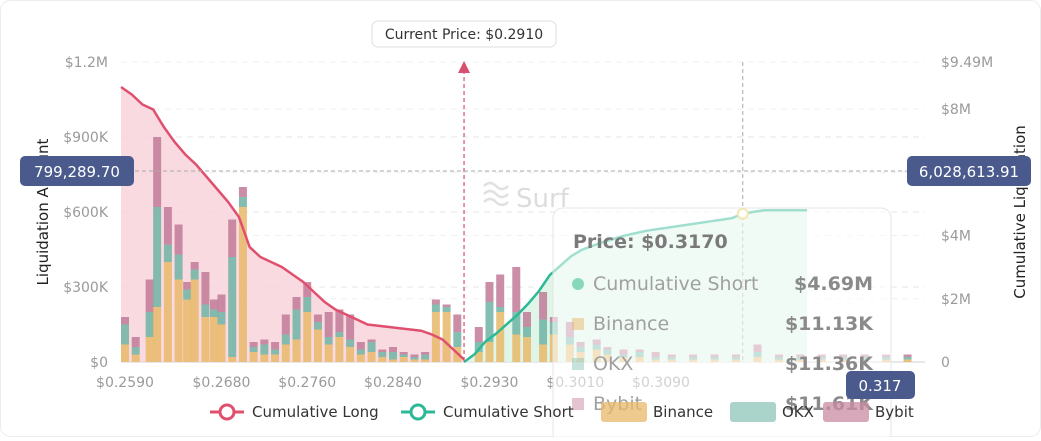 Image resolution: width=1041 pixels, height=441 pixels. Describe the element at coordinates (487, 412) in the screenshot. I see `legend-item: Cumulative Short` at that location.